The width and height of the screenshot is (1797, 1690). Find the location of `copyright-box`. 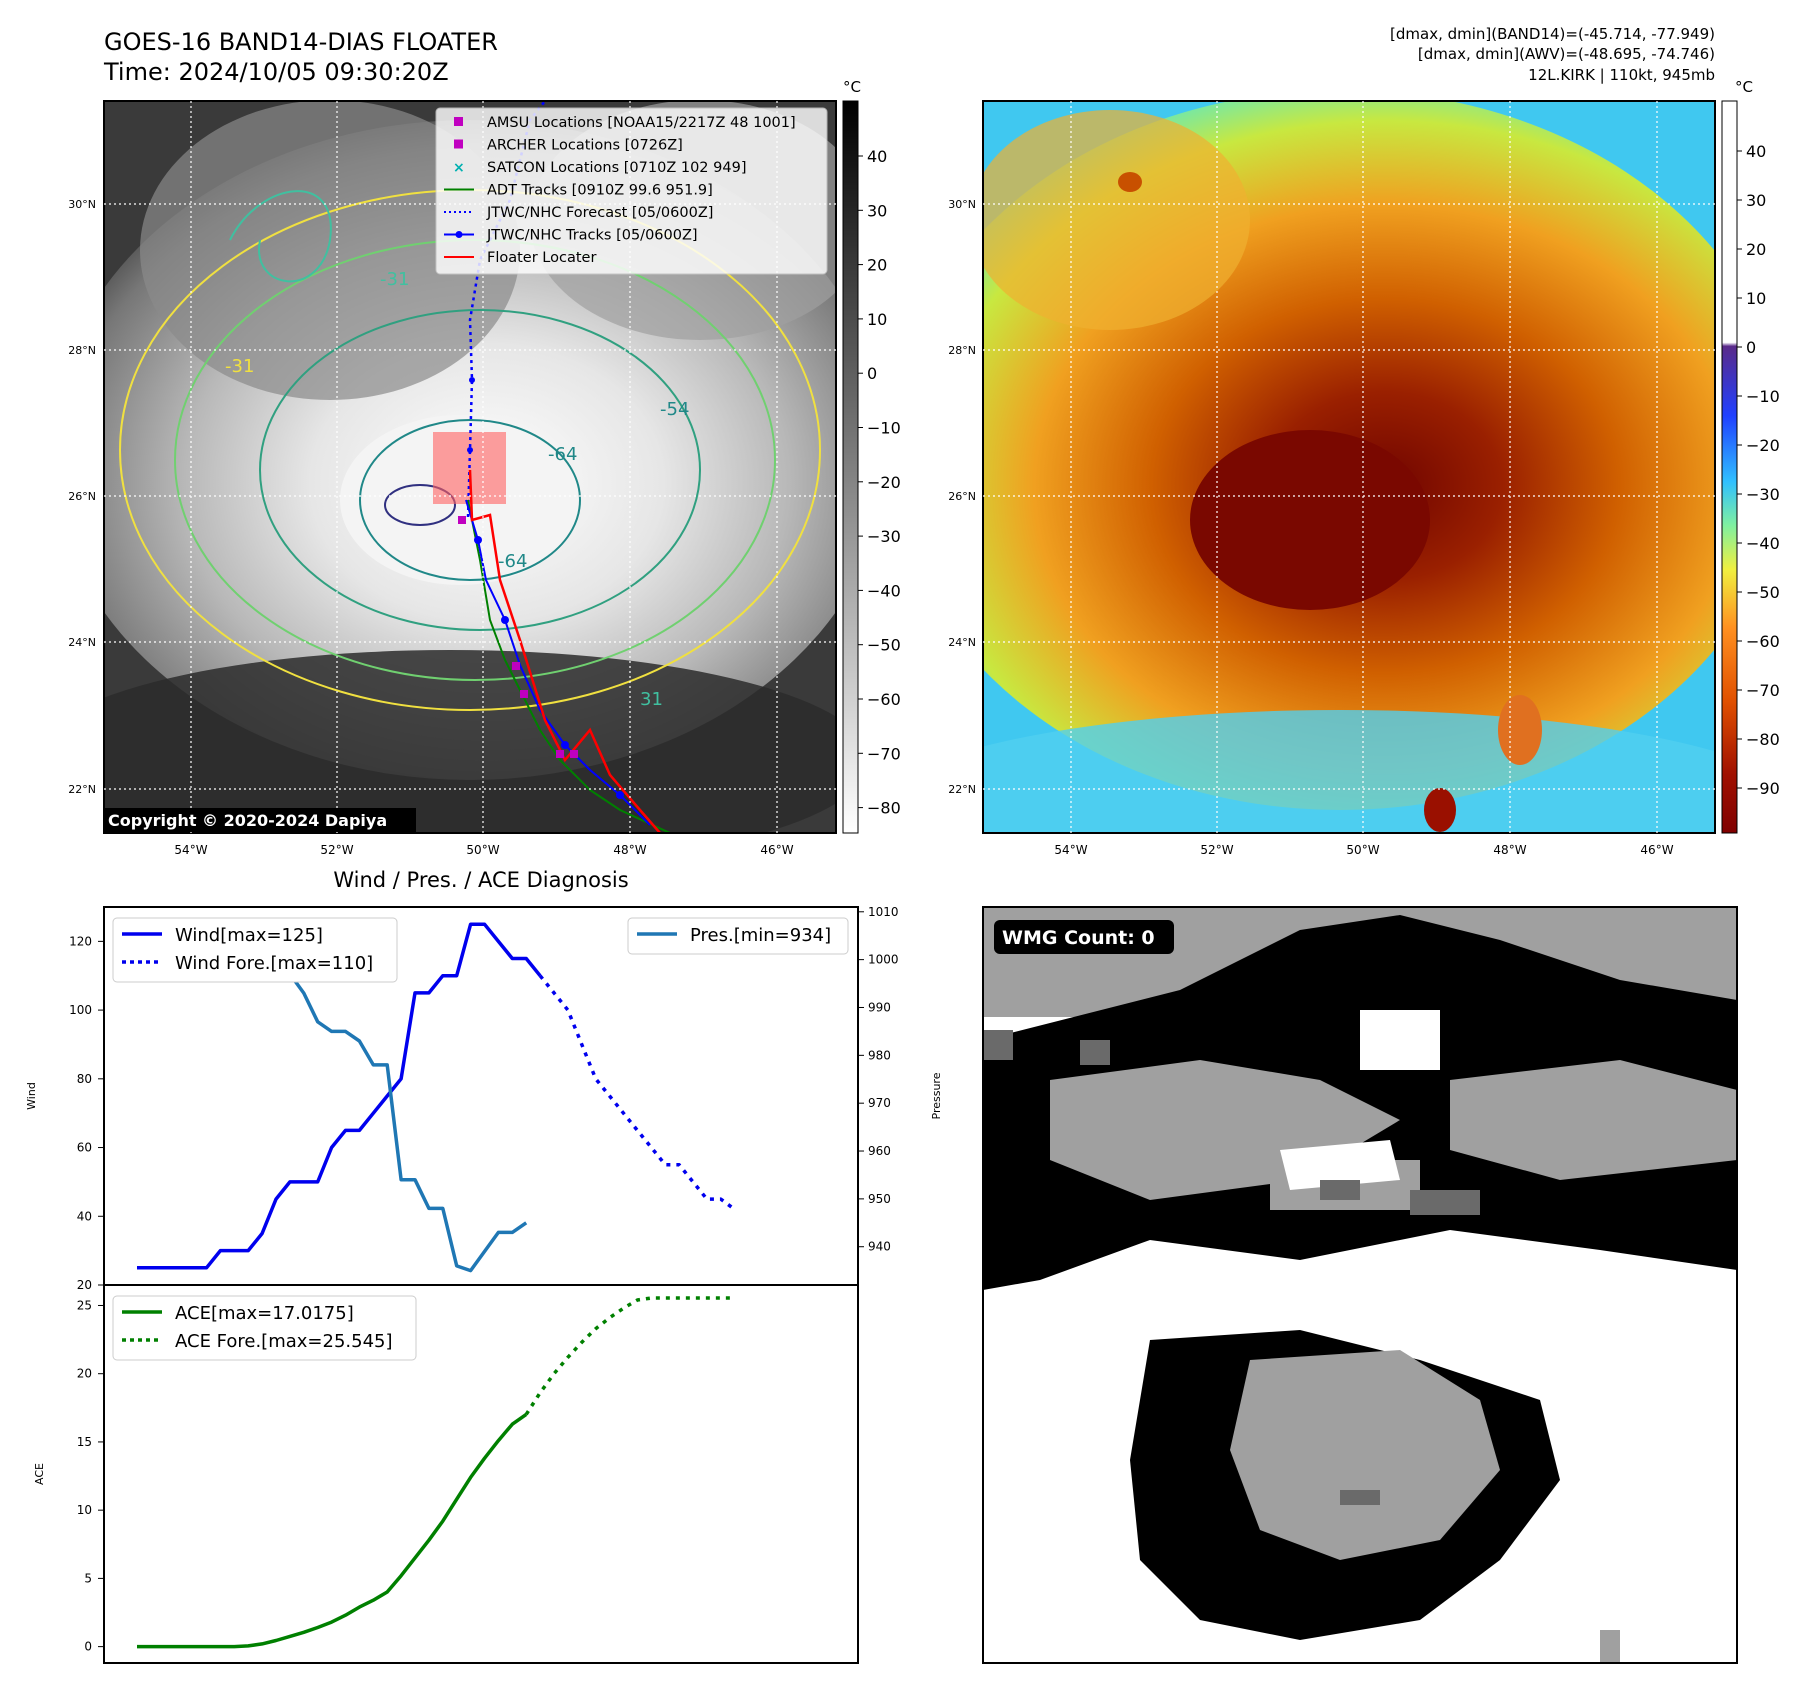

copyright-box is located at coordinates (260, 820).